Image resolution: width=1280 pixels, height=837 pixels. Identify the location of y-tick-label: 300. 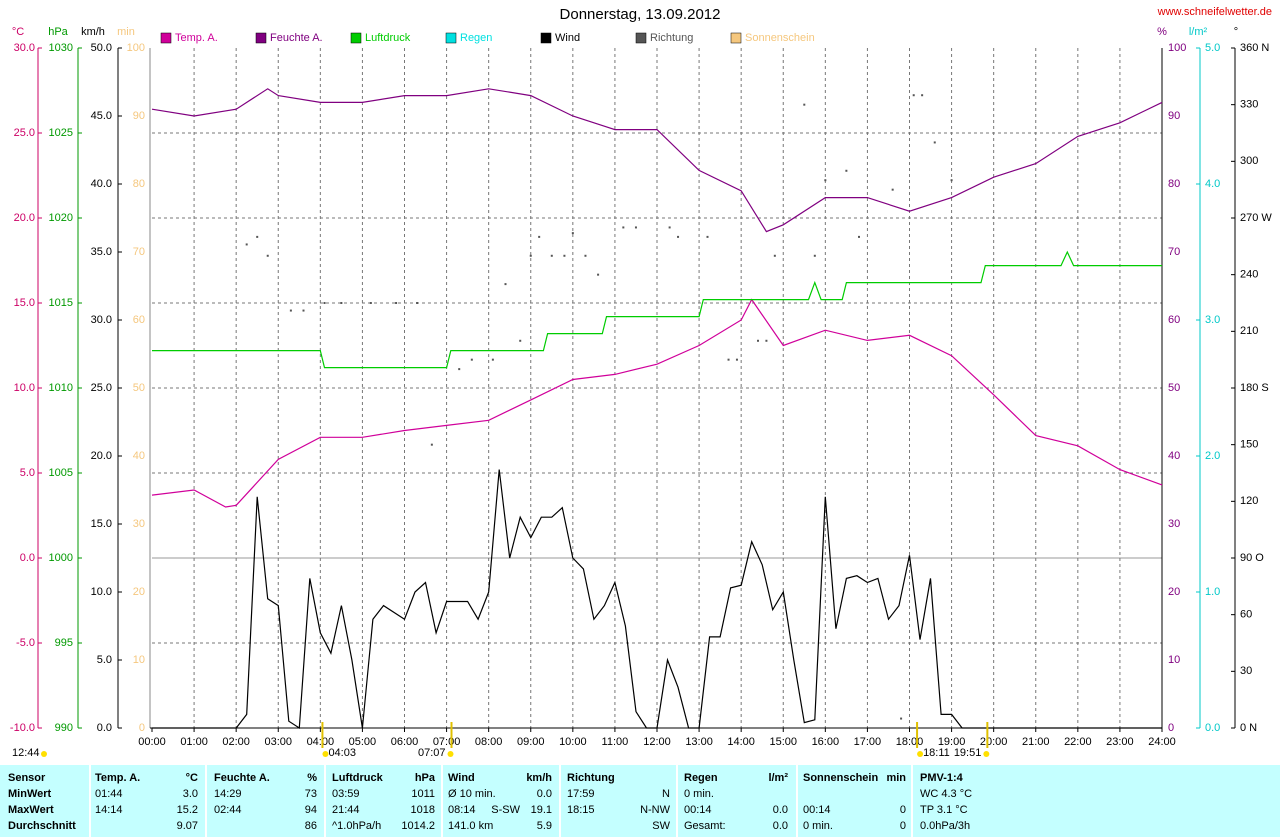
(1249, 161).